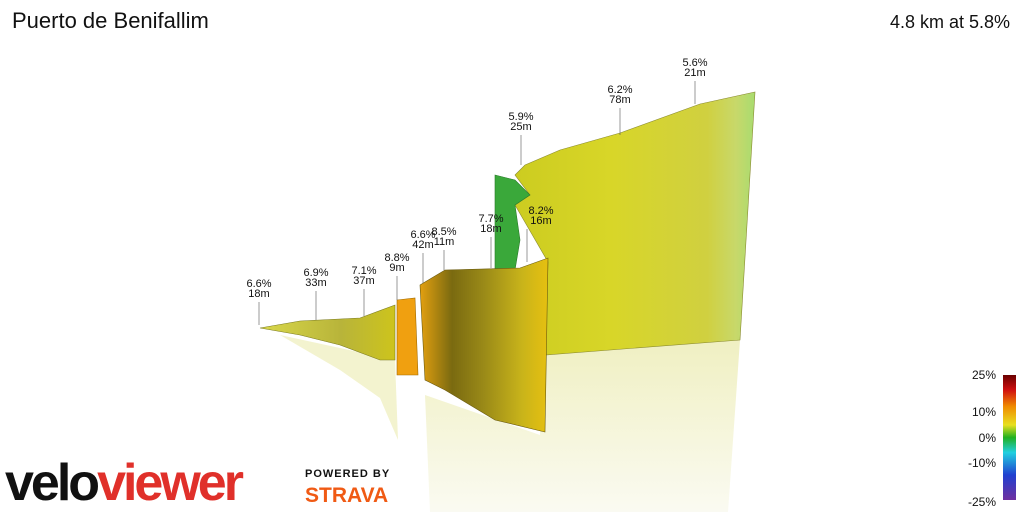 This screenshot has width=1024, height=512. What do you see at coordinates (363, 271) in the screenshot?
I see `grade-label: 7.1%` at bounding box center [363, 271].